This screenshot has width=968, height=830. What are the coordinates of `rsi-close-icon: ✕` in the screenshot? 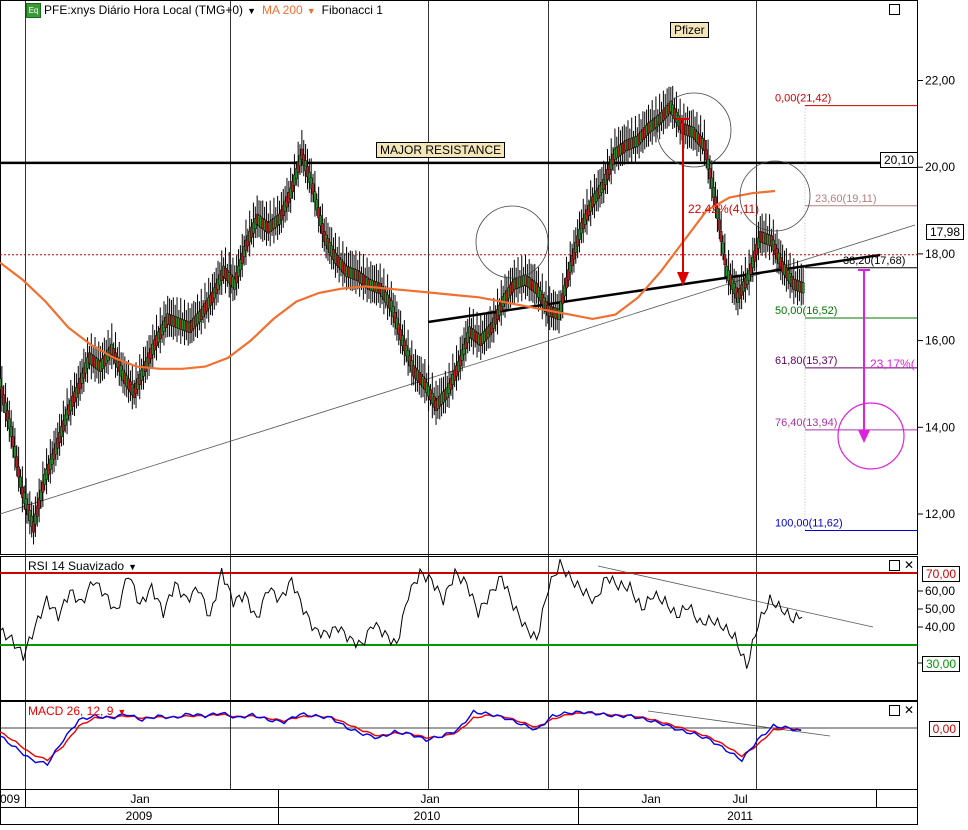 It's located at (909, 565).